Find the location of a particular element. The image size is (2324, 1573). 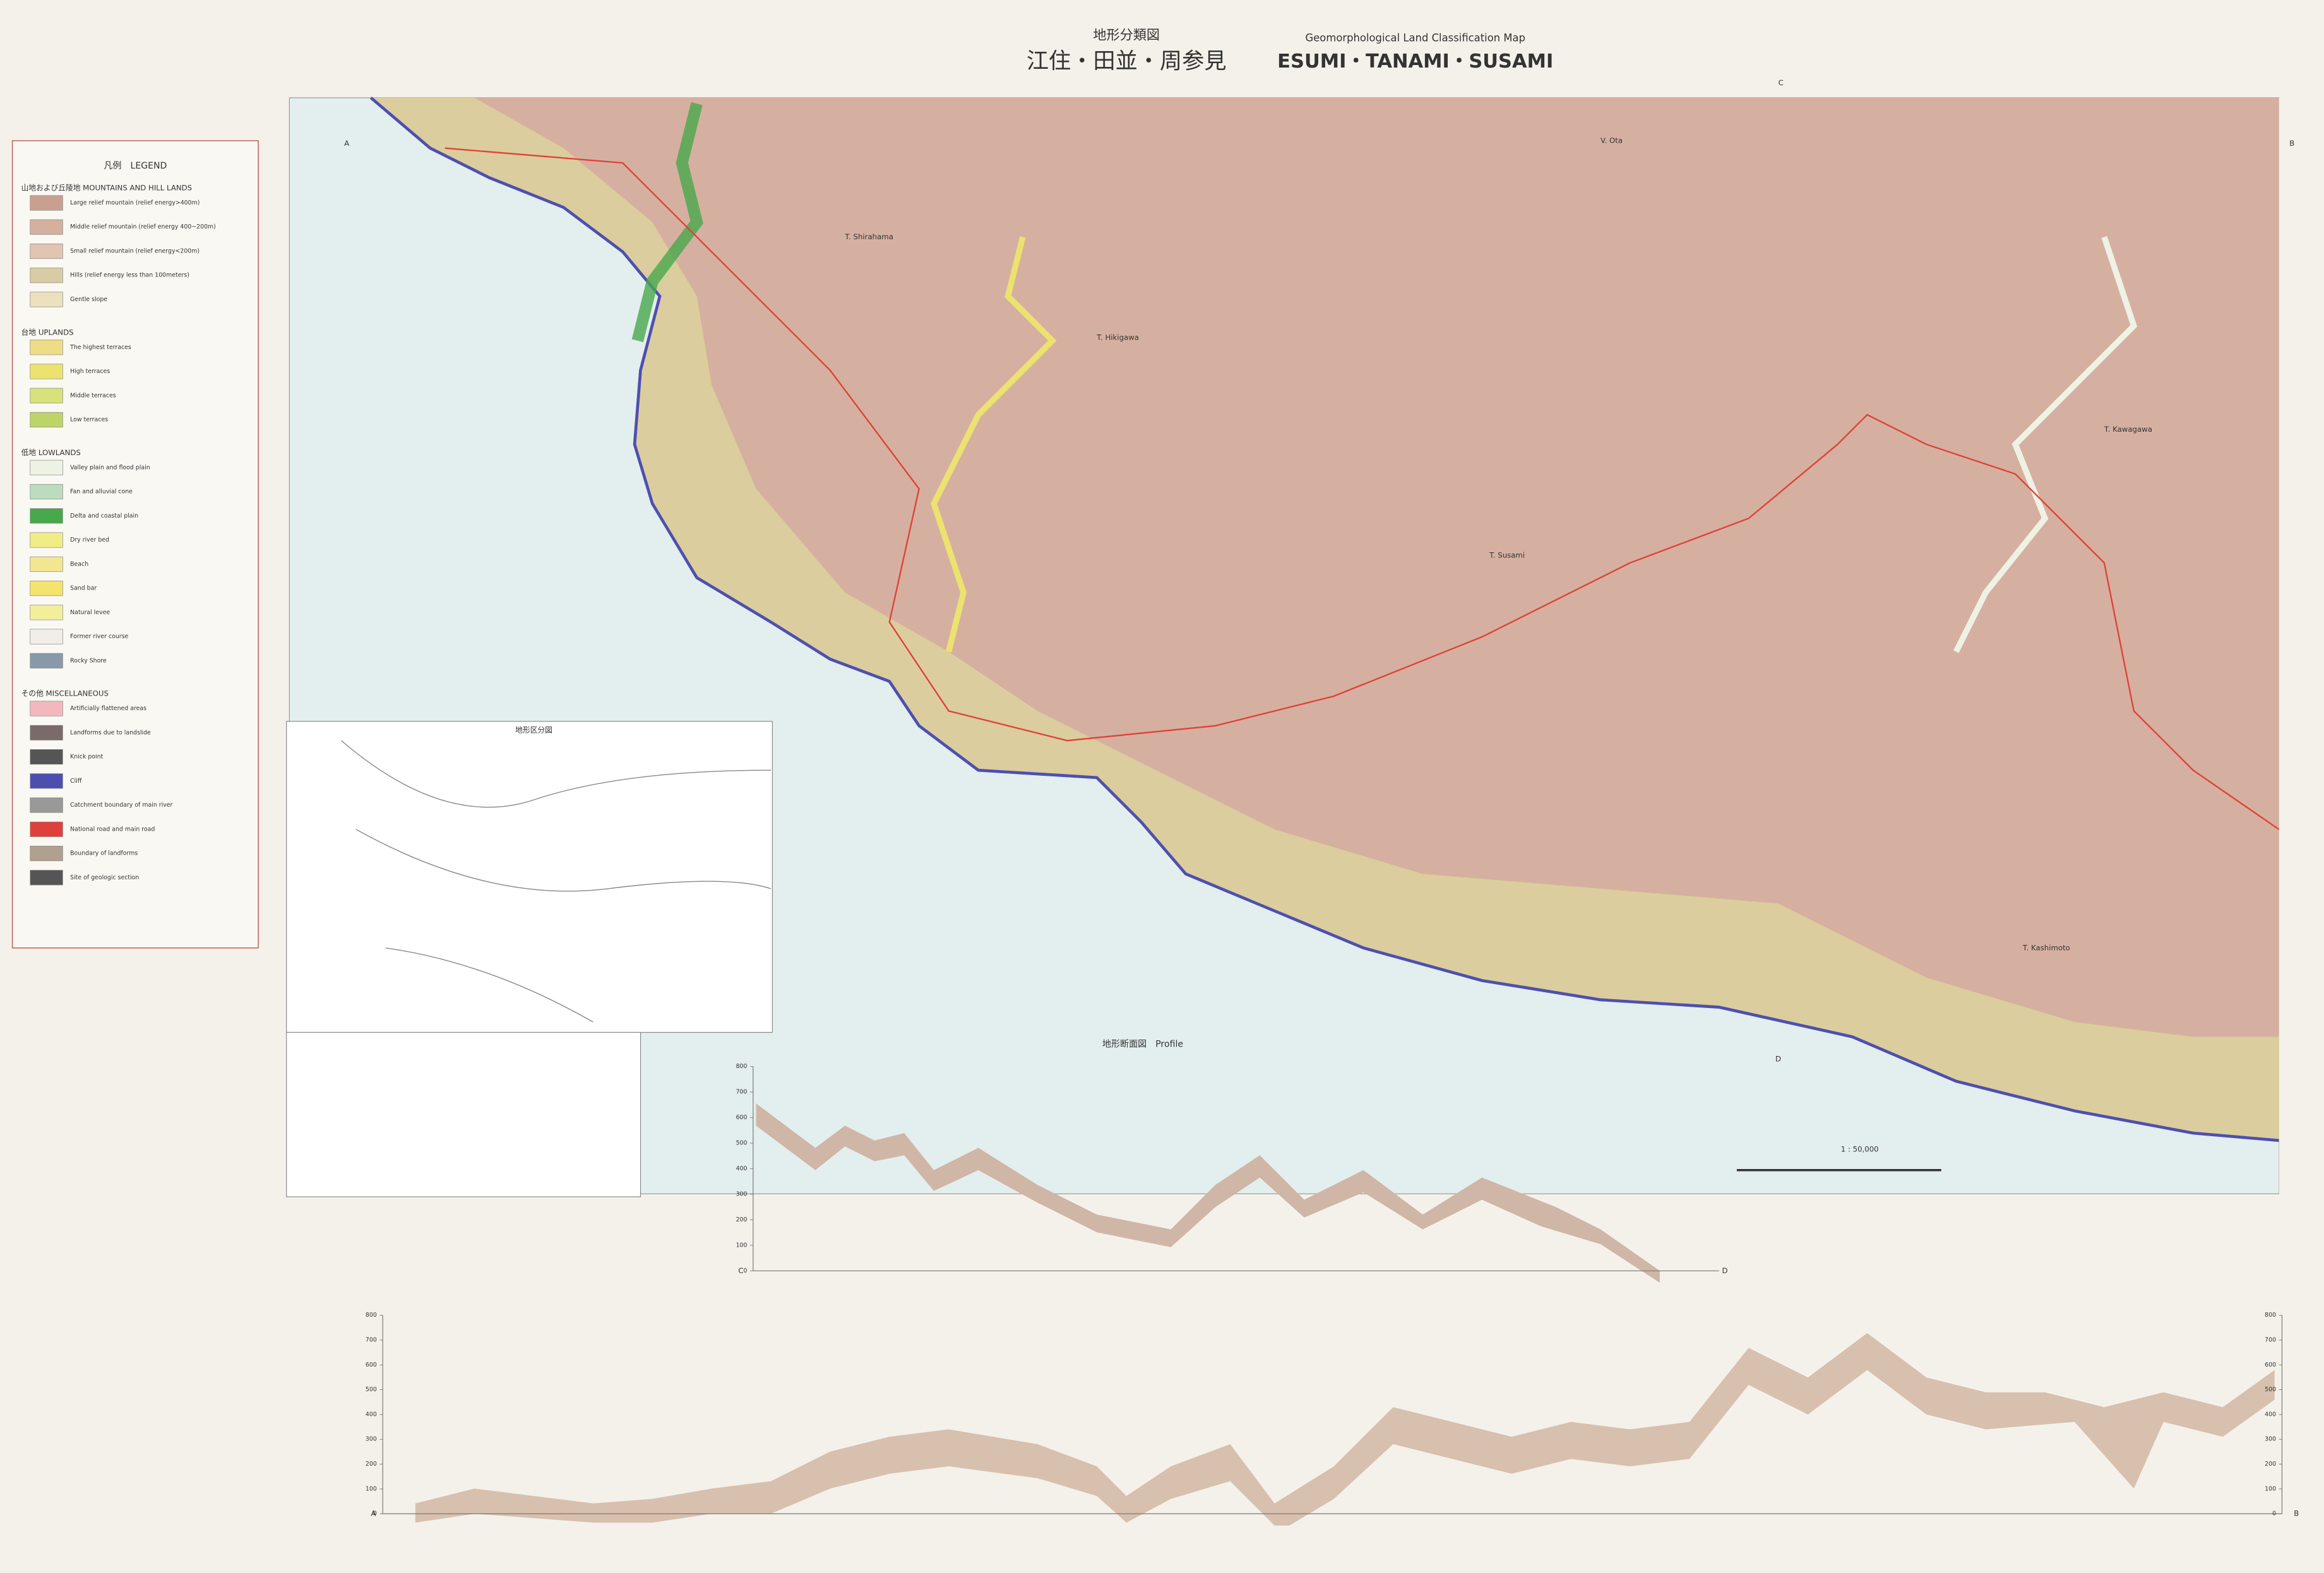

legend-label: The highest terraces is located at coordinates (100, 347).